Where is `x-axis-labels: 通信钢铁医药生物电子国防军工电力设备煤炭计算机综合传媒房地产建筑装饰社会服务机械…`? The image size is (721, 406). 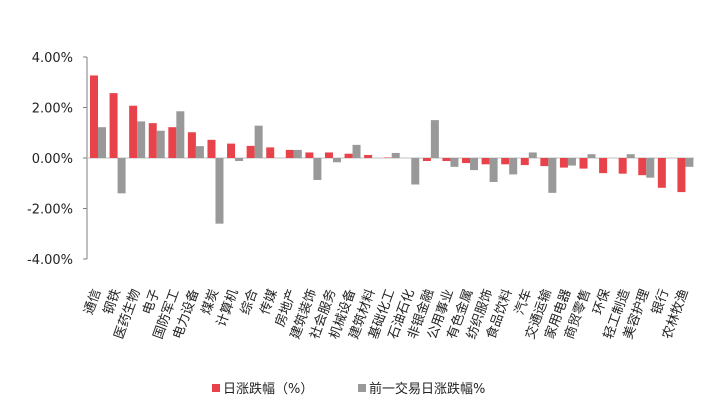 x-axis-labels: 通信钢铁医药生物电子国防军工电力设备煤炭计算机综合传媒房地产建筑装饰社会服务机械… is located at coordinates (387, 314).